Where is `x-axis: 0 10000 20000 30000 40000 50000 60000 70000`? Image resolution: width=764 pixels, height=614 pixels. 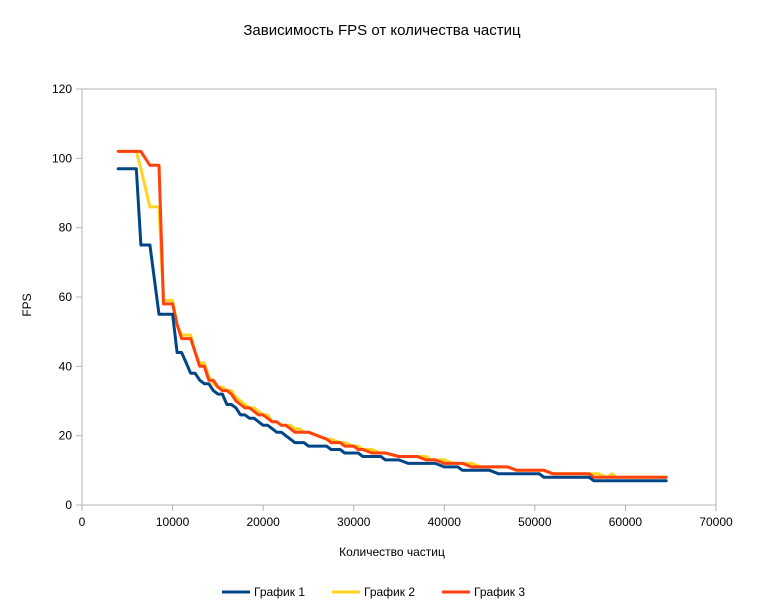
x-axis: 0 10000 20000 30000 40000 50000 60000 70000 is located at coordinates (406, 517).